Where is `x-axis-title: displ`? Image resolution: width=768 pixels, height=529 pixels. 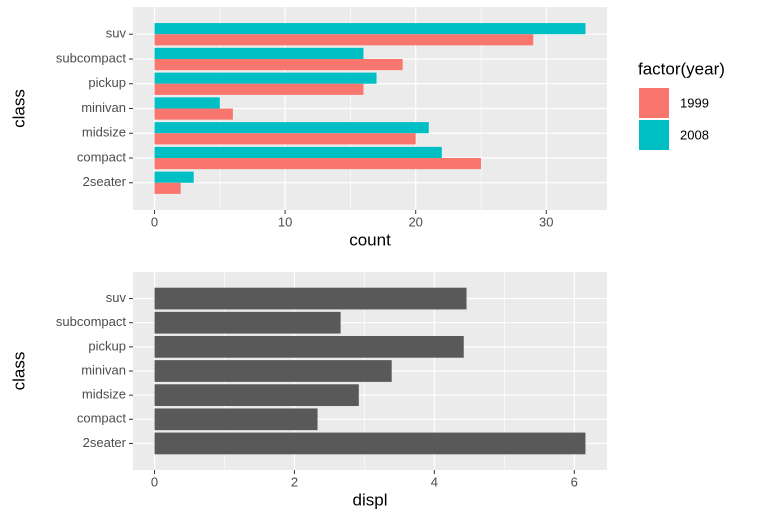
x-axis-title: displ is located at coordinates (370, 499).